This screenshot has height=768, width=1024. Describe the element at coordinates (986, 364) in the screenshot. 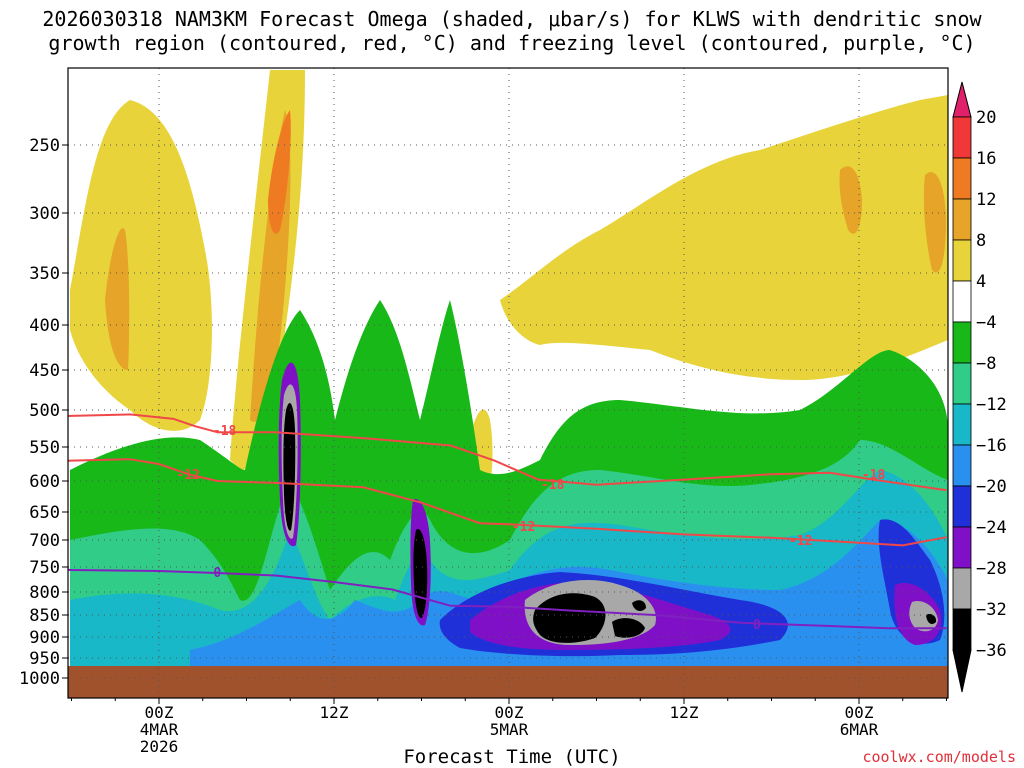

I see `colorbar-label-6: −8` at that location.